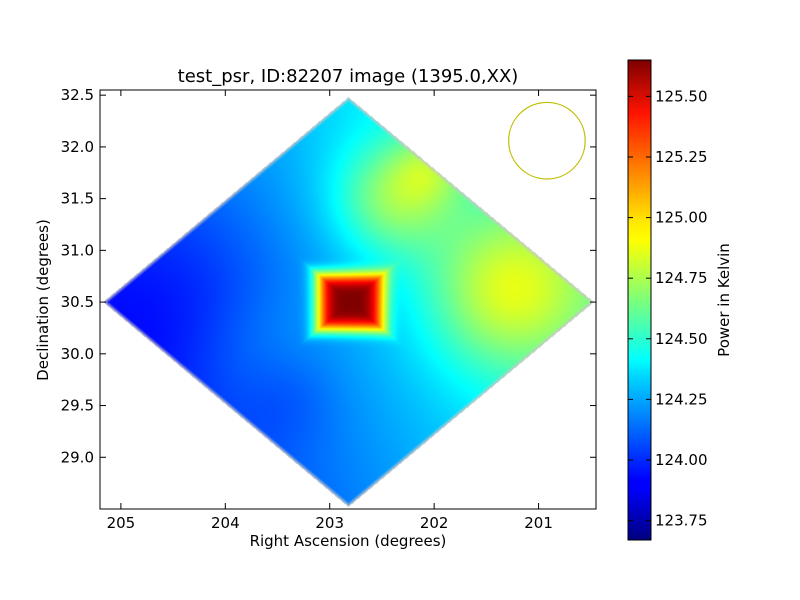 The width and height of the screenshot is (800, 600). What do you see at coordinates (681, 521) in the screenshot?
I see `colorbar-tick-label: 123.75` at bounding box center [681, 521].